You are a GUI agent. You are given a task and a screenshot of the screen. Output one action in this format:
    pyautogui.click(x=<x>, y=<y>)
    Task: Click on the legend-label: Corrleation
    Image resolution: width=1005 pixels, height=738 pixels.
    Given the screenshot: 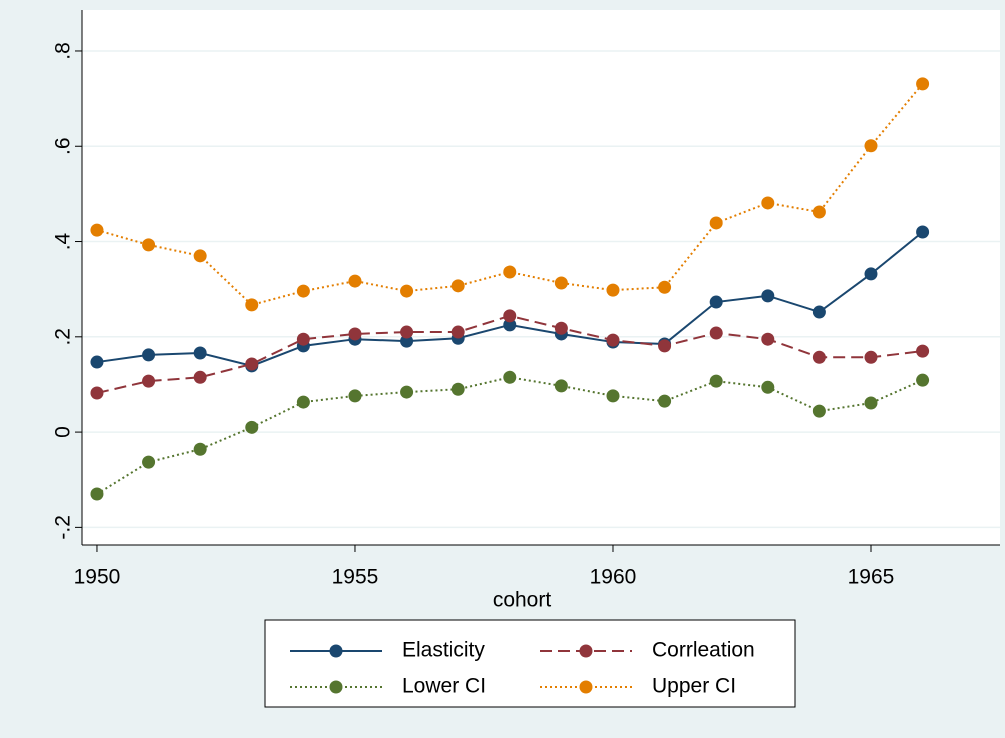 What is the action you would take?
    pyautogui.click(x=703, y=650)
    